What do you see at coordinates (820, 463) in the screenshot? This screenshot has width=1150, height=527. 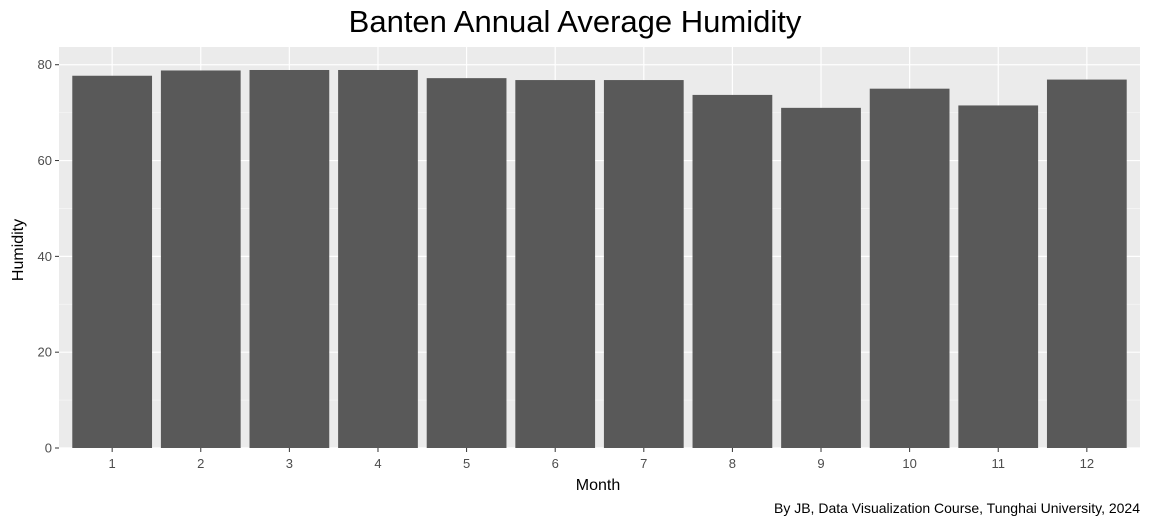 I see `x-tick-label: 9` at bounding box center [820, 463].